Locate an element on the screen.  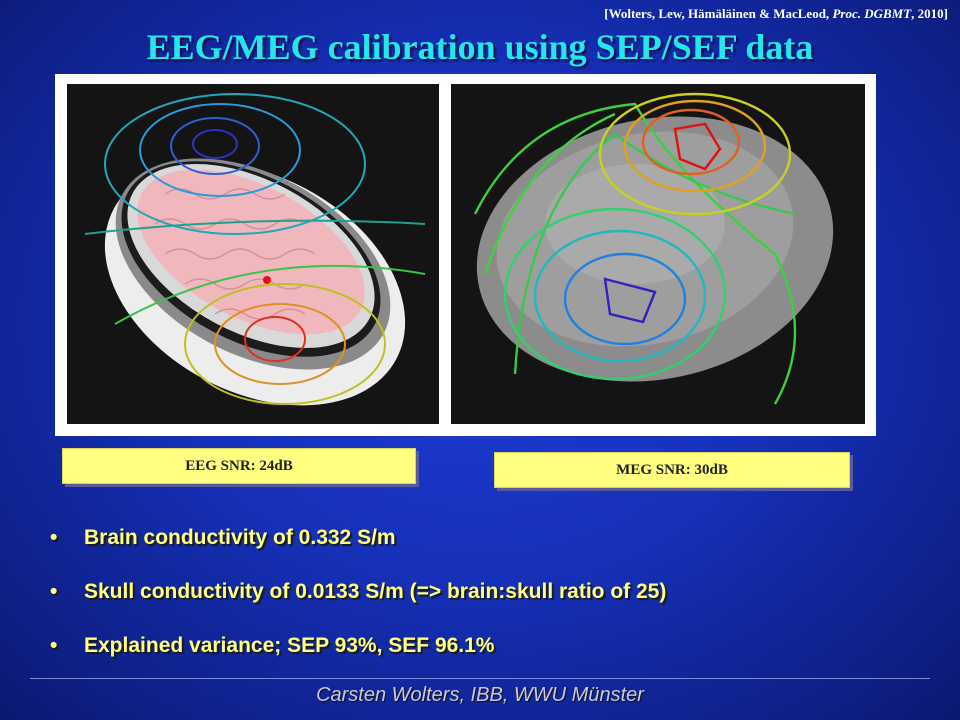
slide-title: EEG/MEG calibration using SEP/SEF data is located at coordinates (480, 47).